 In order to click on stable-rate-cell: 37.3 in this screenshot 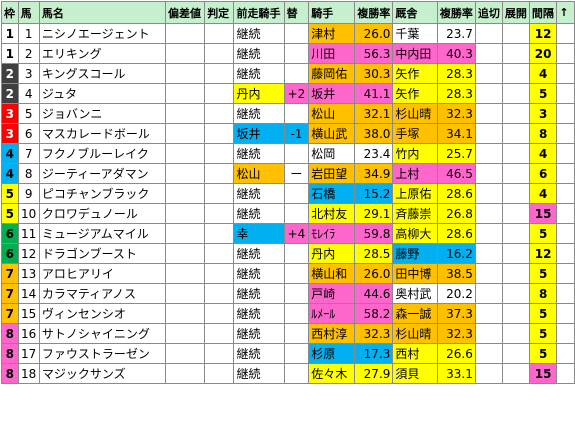, I will do `click(456, 313)`.